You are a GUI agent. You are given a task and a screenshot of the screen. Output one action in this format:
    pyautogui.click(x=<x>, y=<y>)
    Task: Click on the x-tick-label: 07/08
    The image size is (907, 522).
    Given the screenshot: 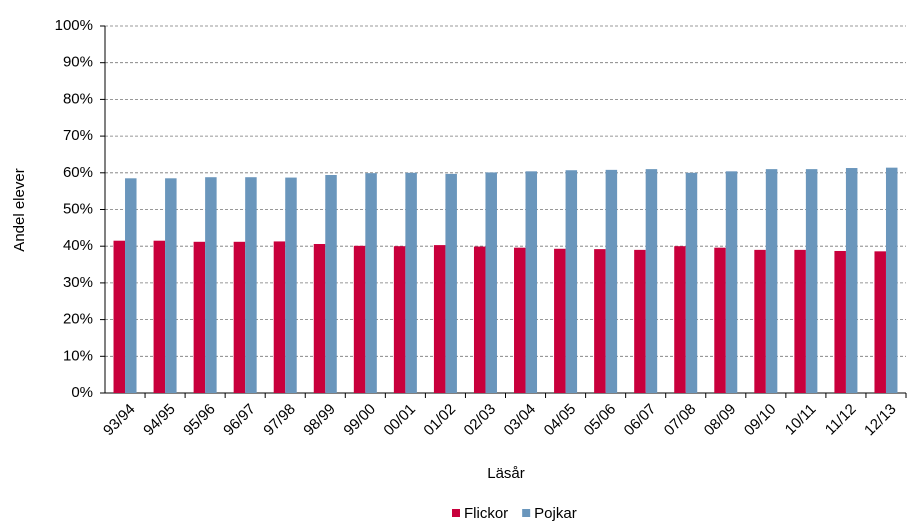 What is the action you would take?
    pyautogui.click(x=680, y=420)
    